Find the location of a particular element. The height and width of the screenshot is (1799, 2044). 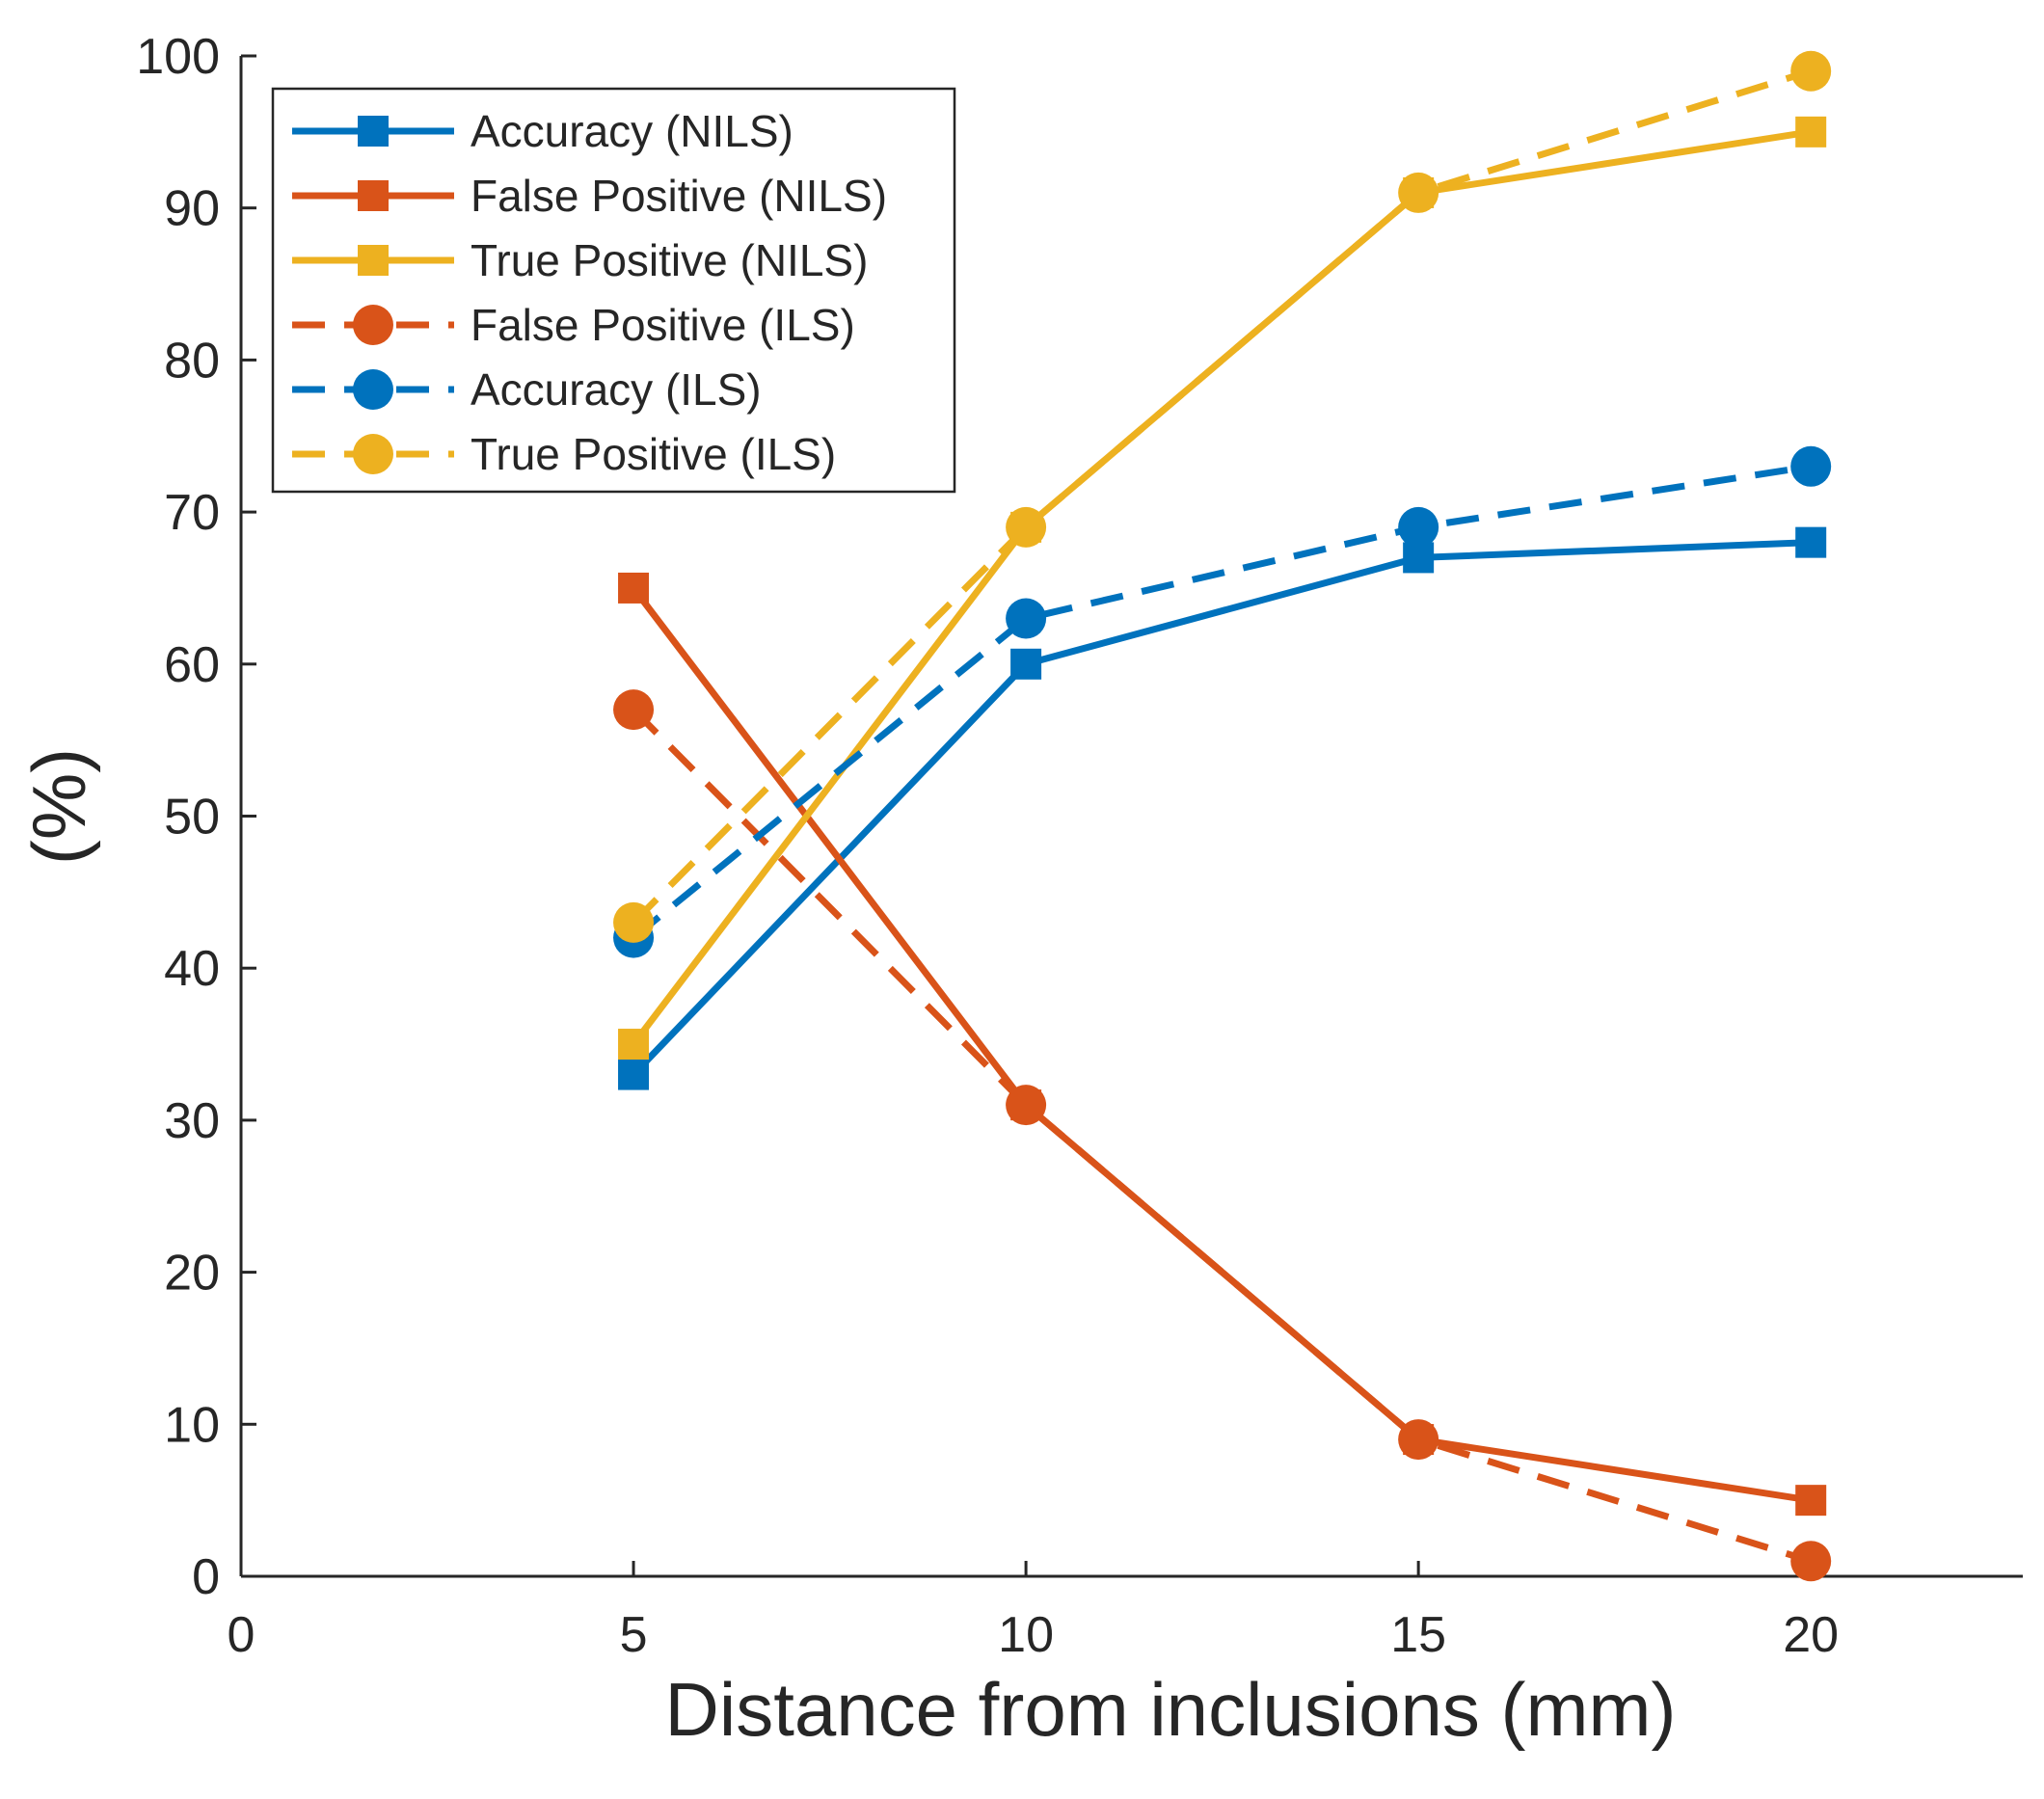

y-tick-label: 40 is located at coordinates (192, 969).